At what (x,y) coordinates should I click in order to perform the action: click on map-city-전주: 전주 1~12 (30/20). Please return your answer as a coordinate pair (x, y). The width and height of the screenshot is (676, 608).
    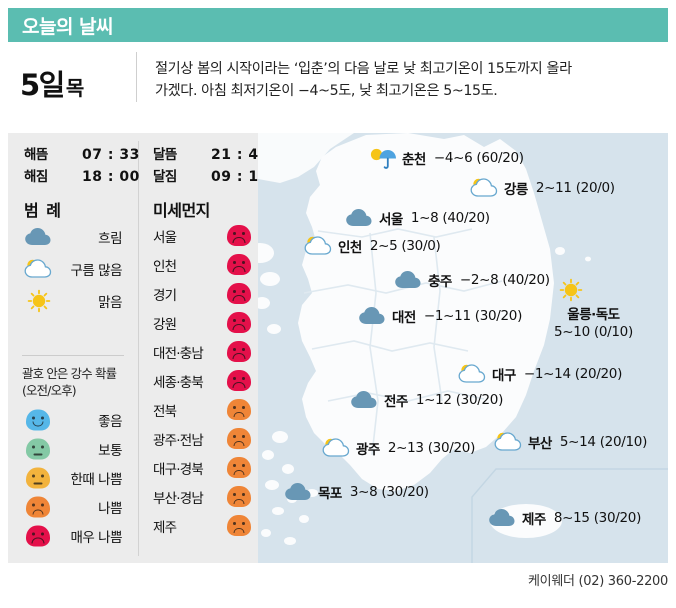
    Looking at the image, I should click on (425, 400).